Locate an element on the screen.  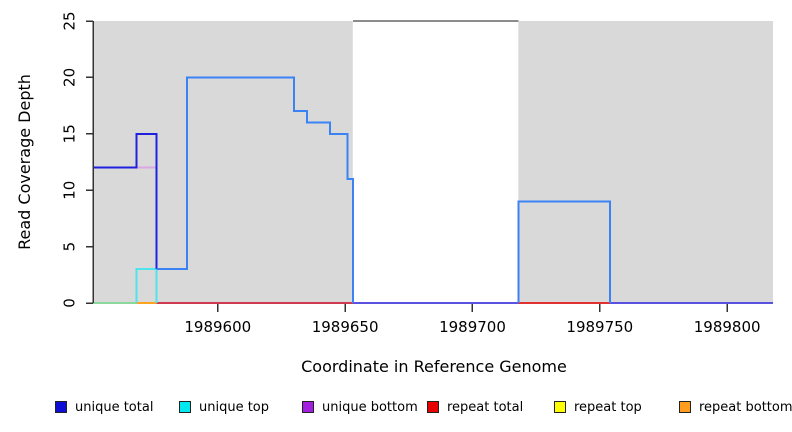
x-tick-label-1989700: 1989700 is located at coordinates (472, 327).